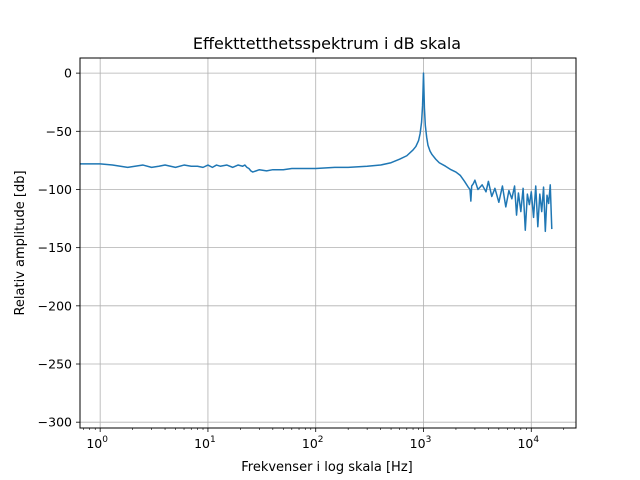  Describe the element at coordinates (105, 440) in the screenshot. I see `x-tick-exponent: 0` at that location.